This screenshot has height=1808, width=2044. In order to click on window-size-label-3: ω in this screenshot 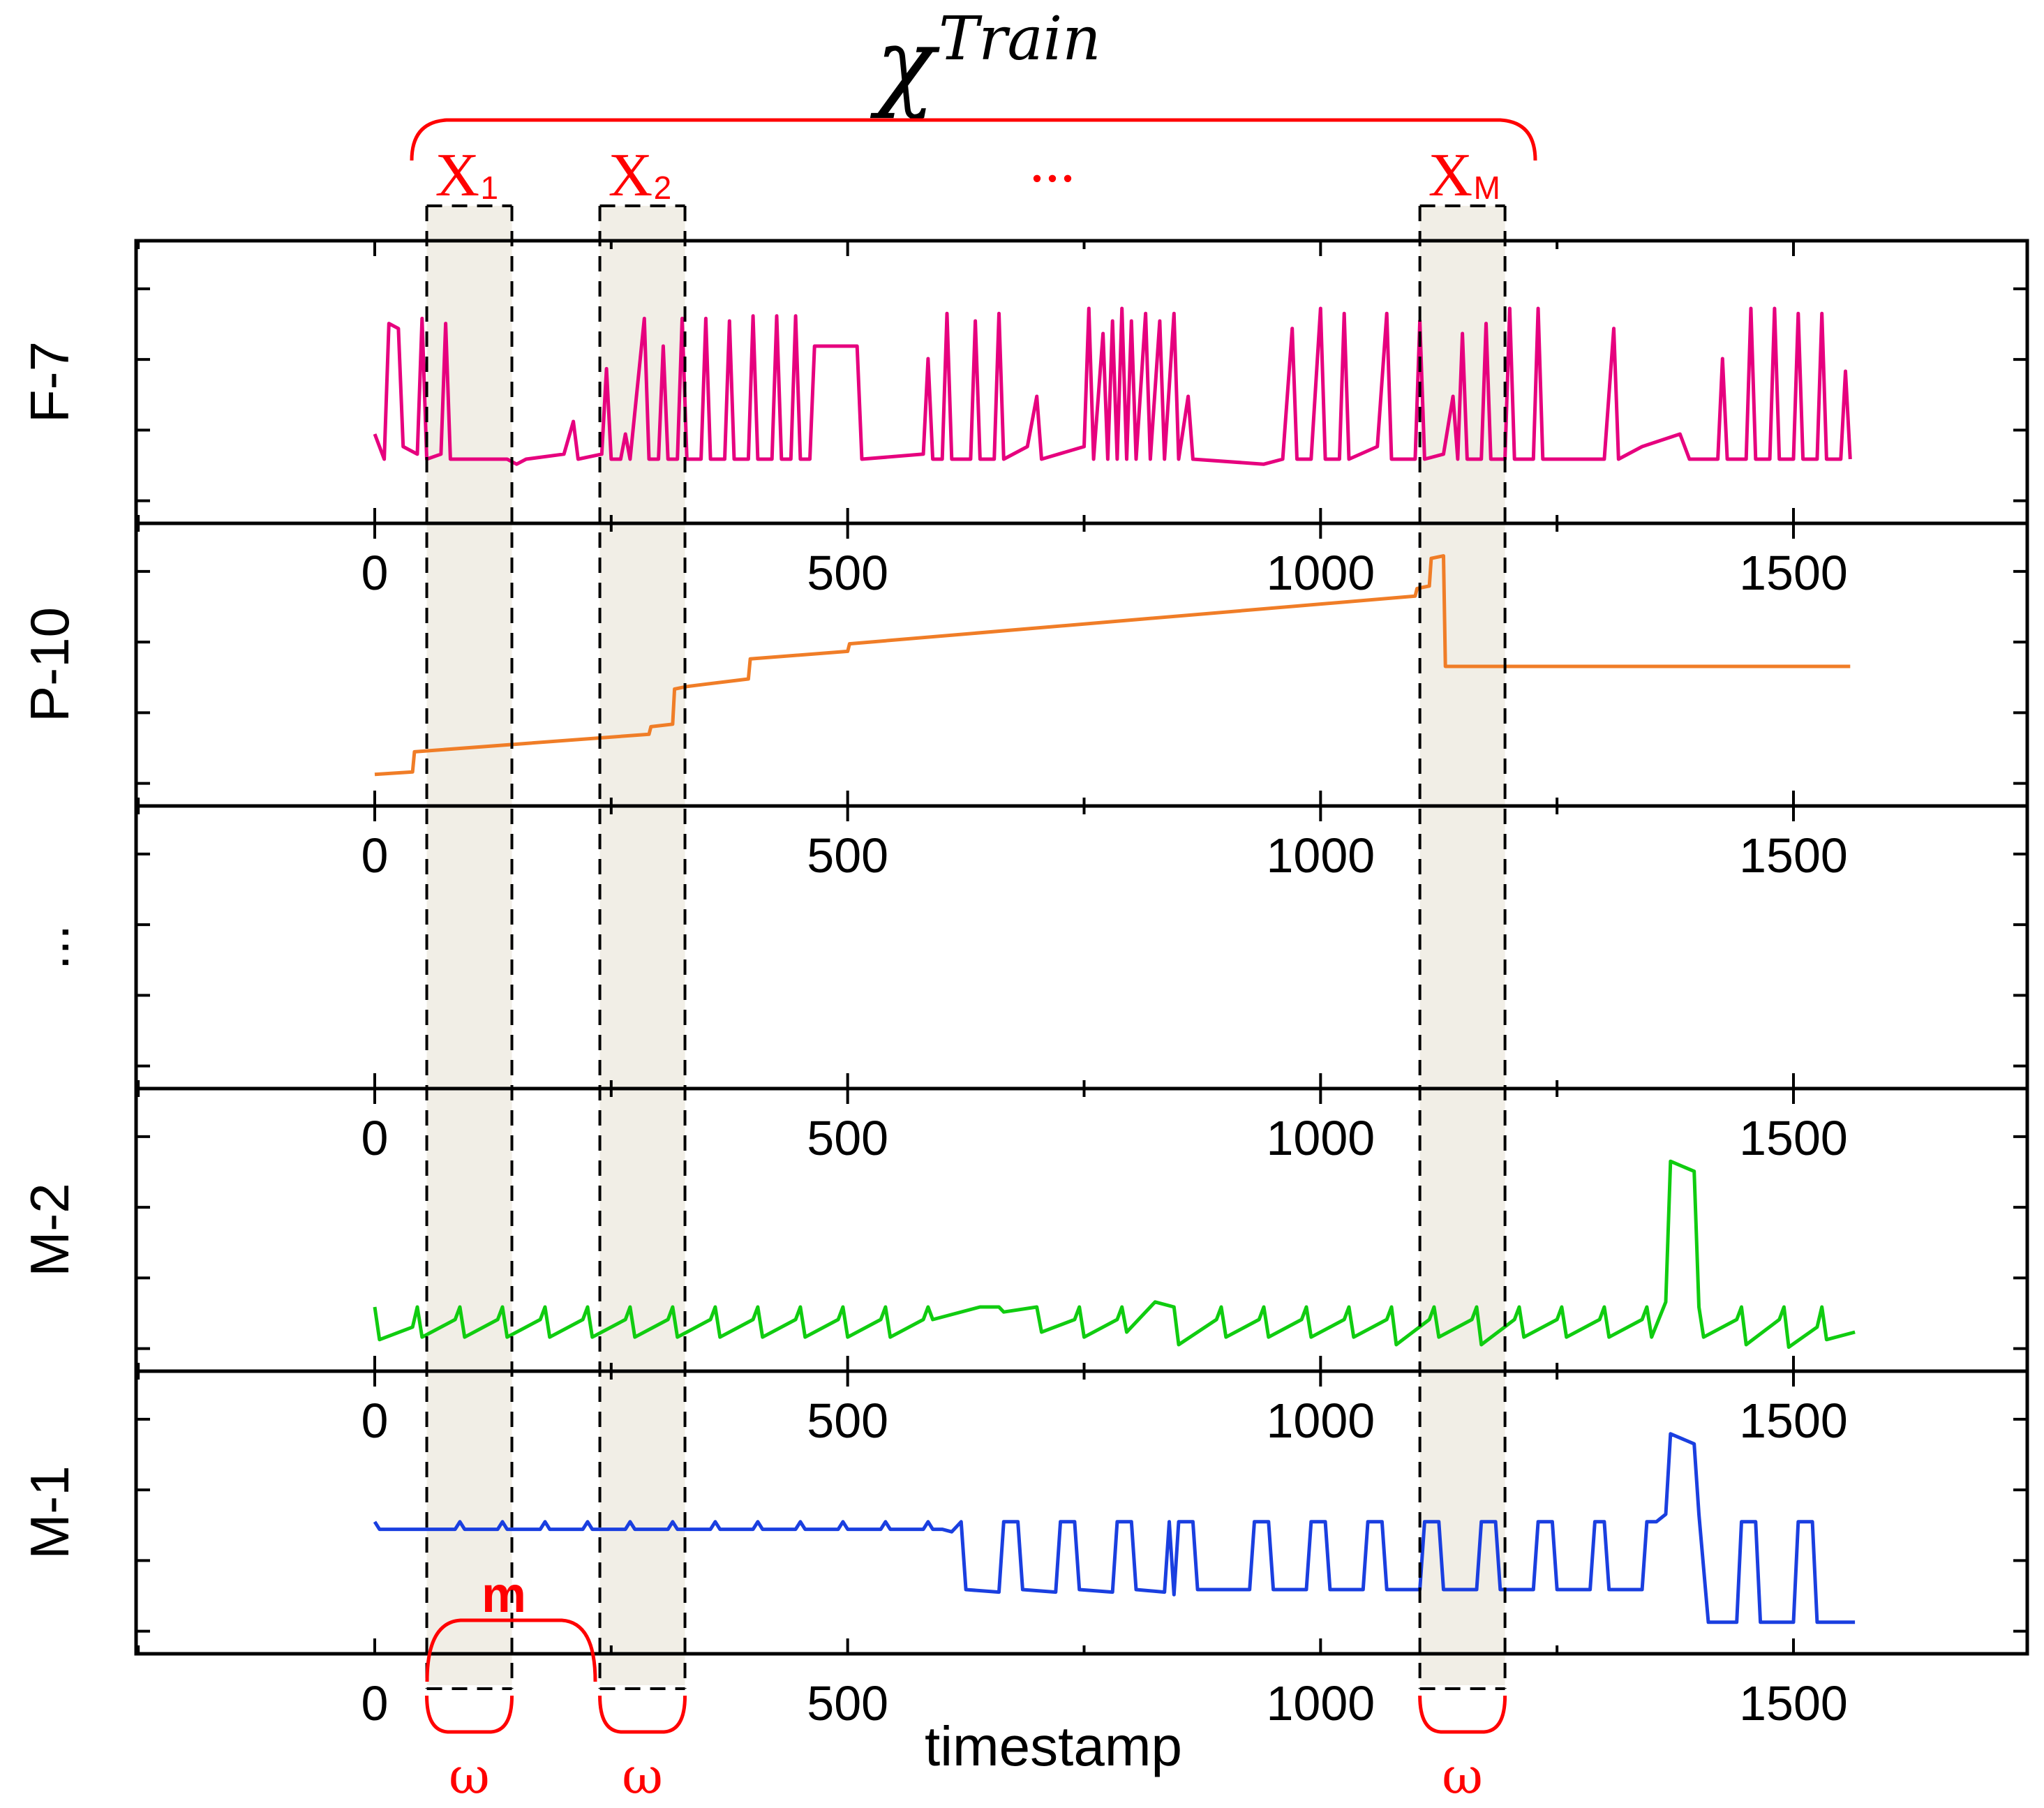, I will do `click(1462, 1776)`.